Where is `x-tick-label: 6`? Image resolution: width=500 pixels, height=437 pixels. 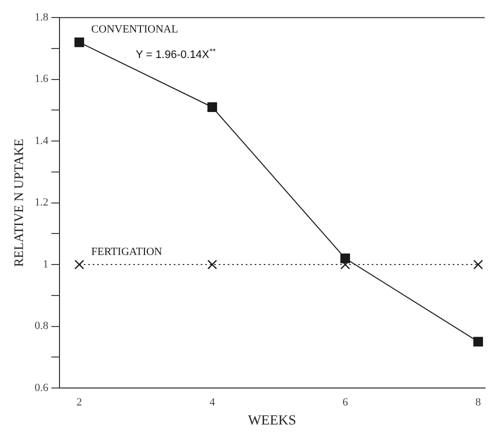 x-tick-label: 6 is located at coordinates (345, 402).